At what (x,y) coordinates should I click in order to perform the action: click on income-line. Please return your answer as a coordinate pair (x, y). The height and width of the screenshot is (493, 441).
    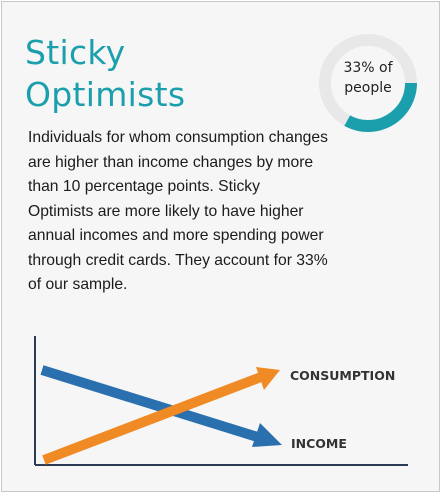
    Looking at the image, I should click on (153, 404).